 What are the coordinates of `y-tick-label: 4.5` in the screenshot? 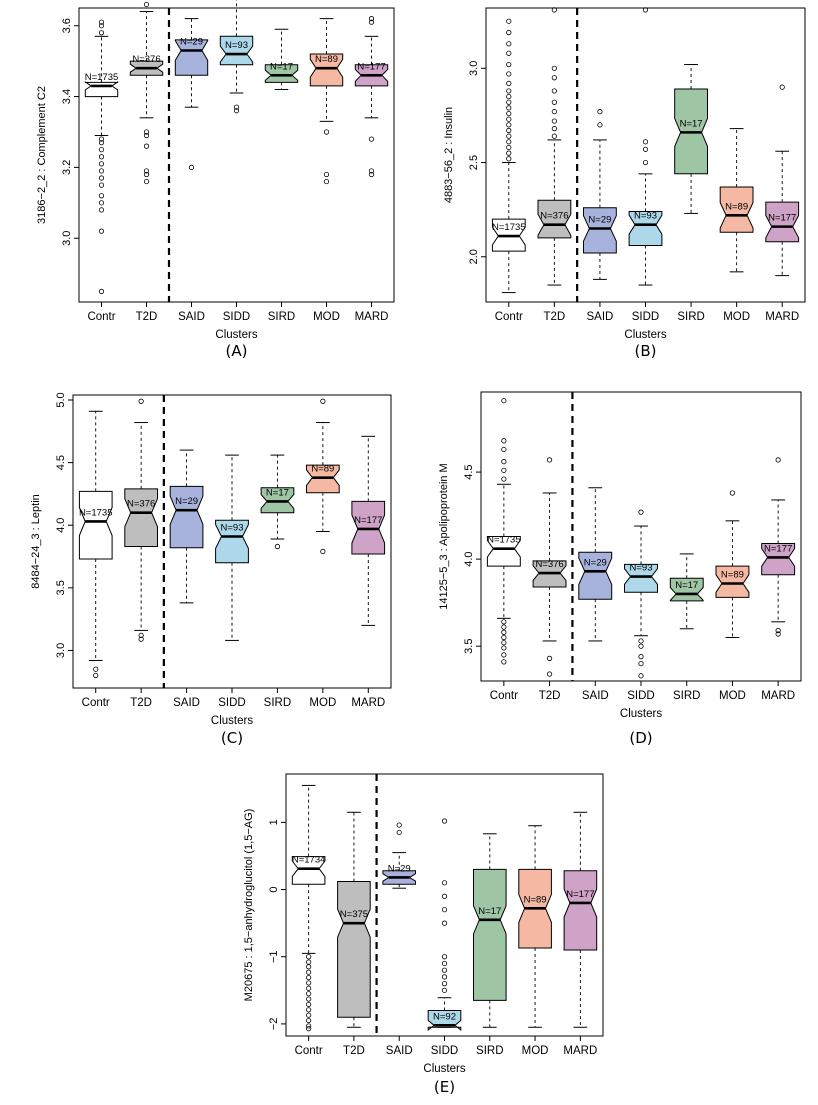 It's located at (469, 471).